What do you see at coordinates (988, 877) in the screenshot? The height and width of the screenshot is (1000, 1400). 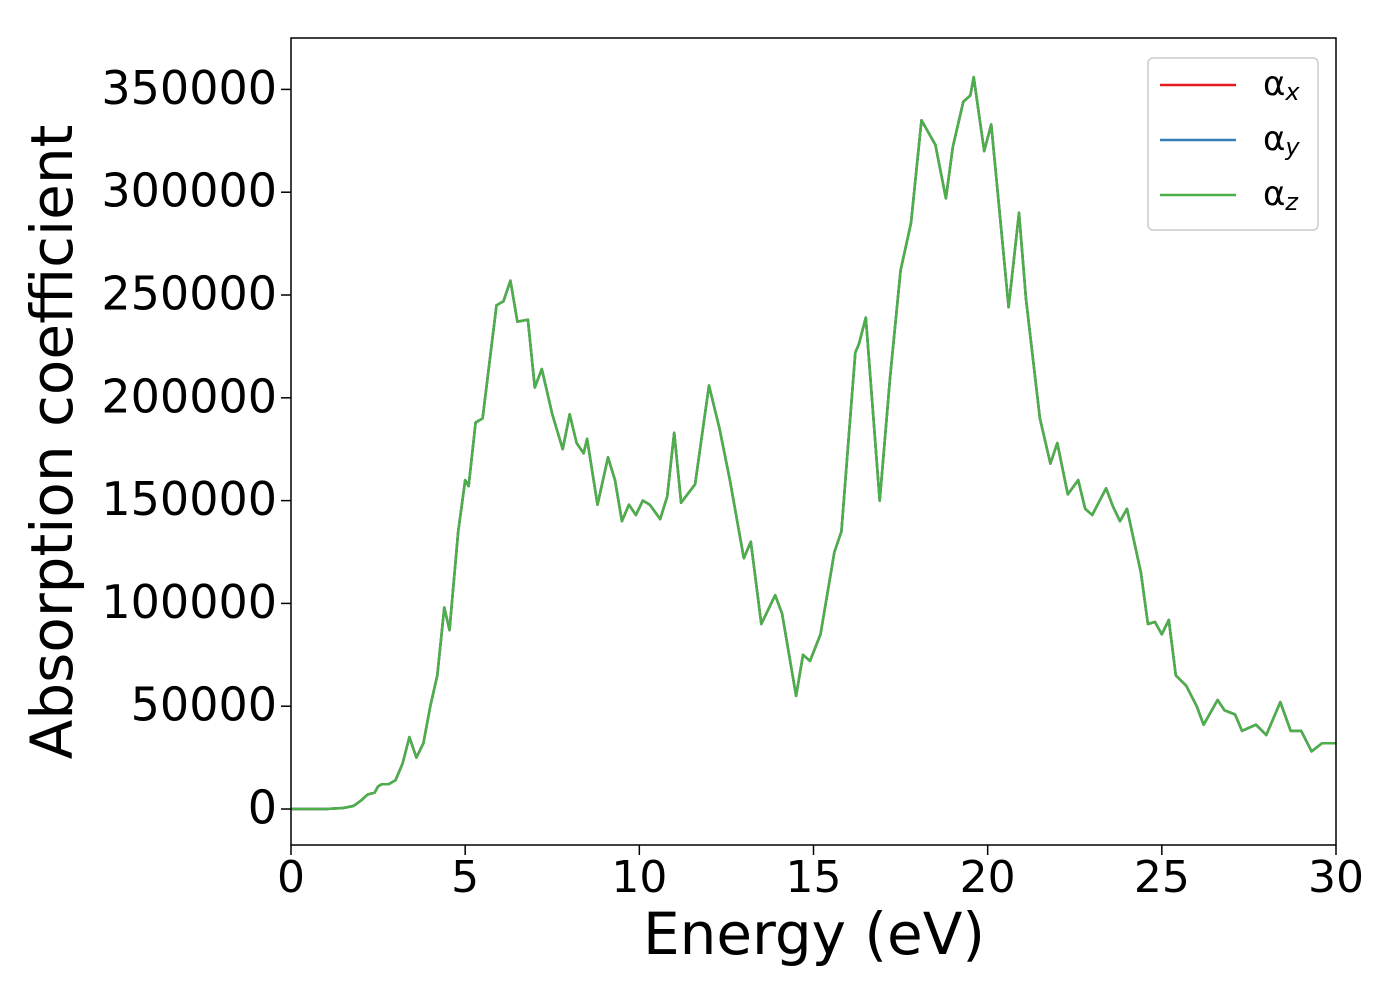 I see `x-tick-label: 20` at bounding box center [988, 877].